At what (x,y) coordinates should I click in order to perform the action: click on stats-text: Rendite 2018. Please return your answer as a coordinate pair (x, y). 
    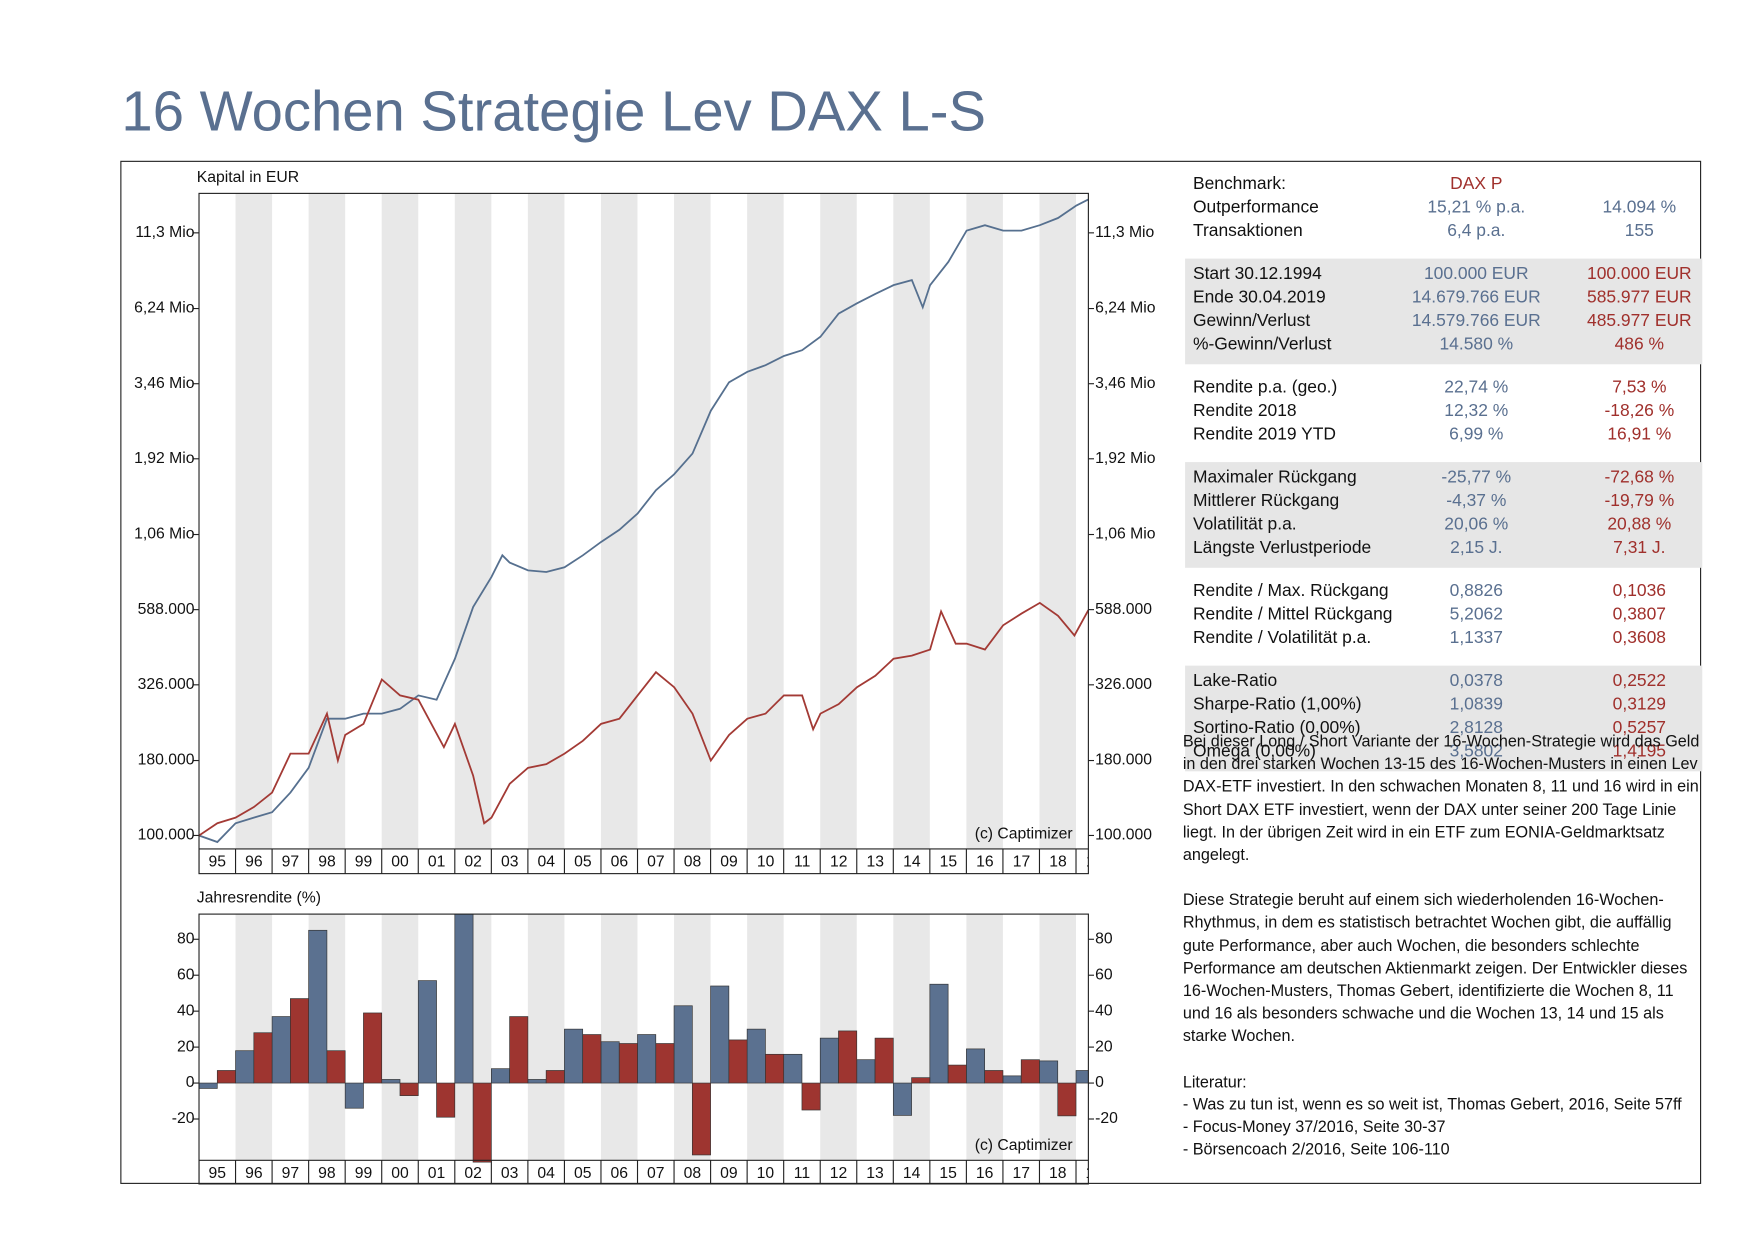
    Looking at the image, I should click on (1244, 411).